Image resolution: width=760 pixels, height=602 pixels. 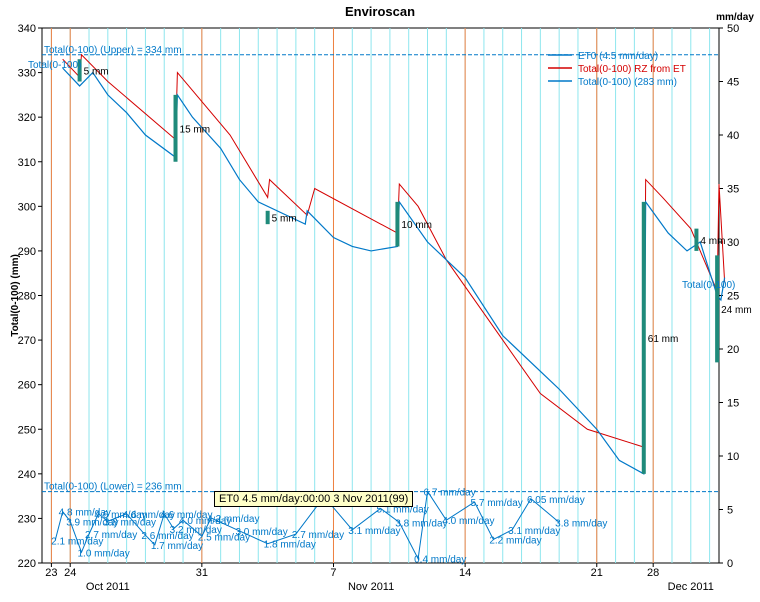 I want to click on et0-data-label: 1.8 mm/day, so click(x=290, y=545).